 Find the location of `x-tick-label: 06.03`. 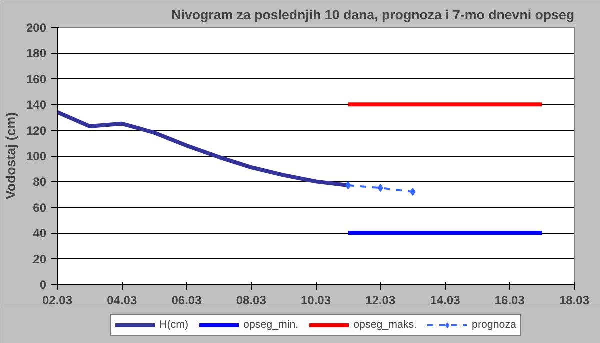

x-tick-label: 06.03 is located at coordinates (187, 301).